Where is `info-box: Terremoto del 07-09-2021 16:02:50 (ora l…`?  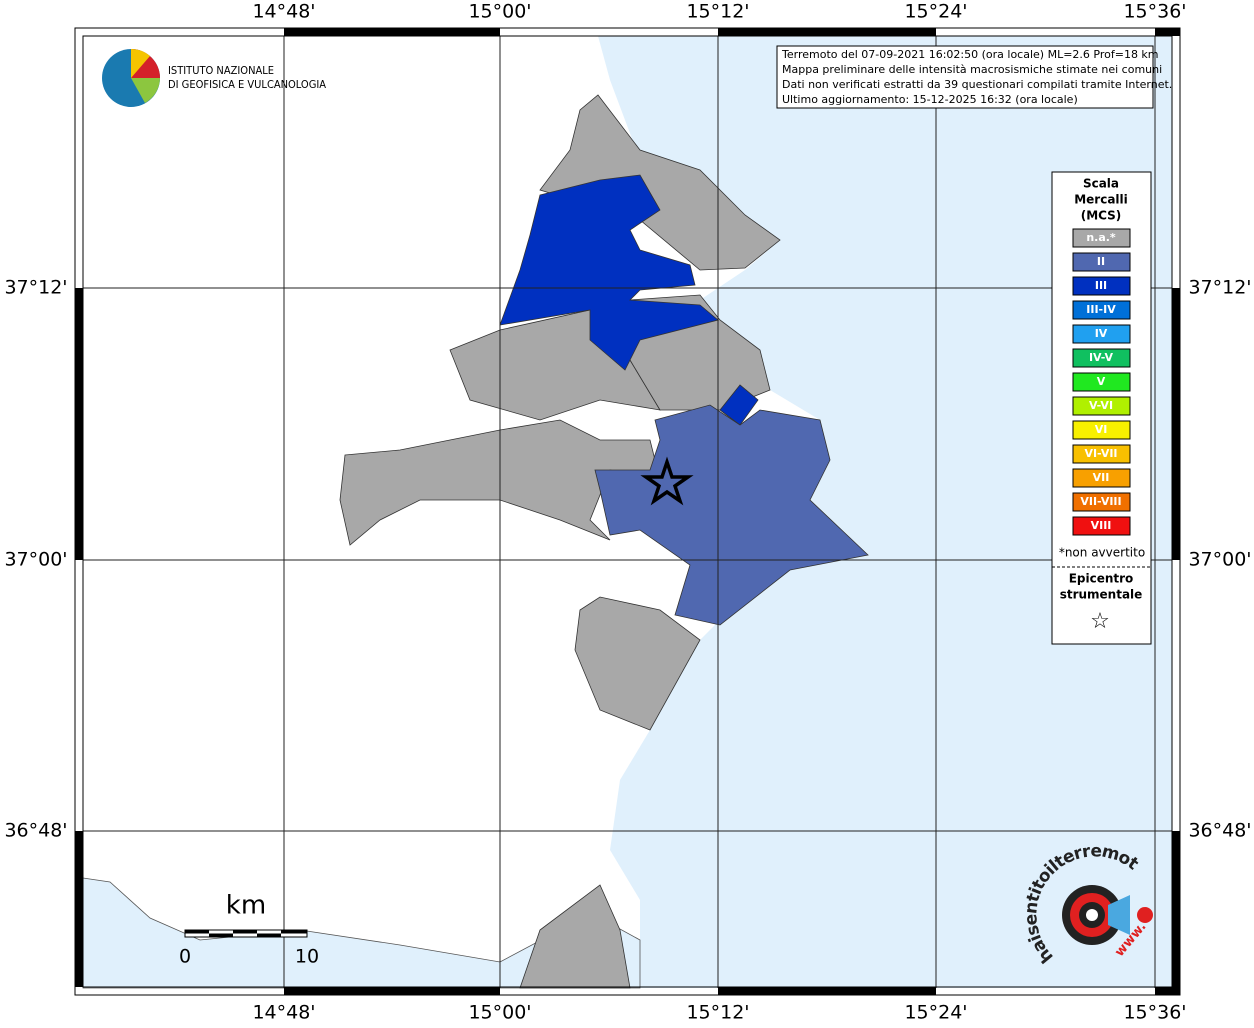
info-box: Terremoto del 07-09-2021 16:02:50 (ora l… is located at coordinates (974, 77).